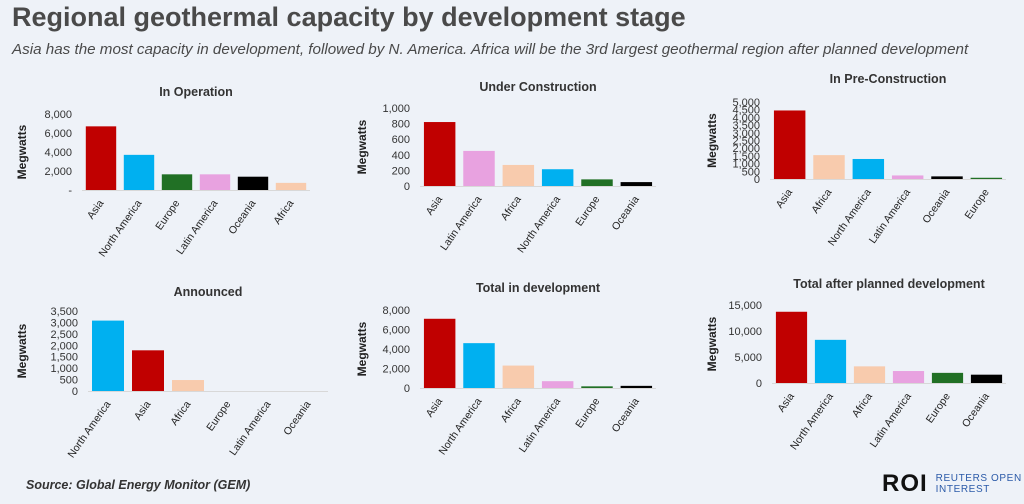  I want to click on y-tick-label: 600, so click(401, 140).